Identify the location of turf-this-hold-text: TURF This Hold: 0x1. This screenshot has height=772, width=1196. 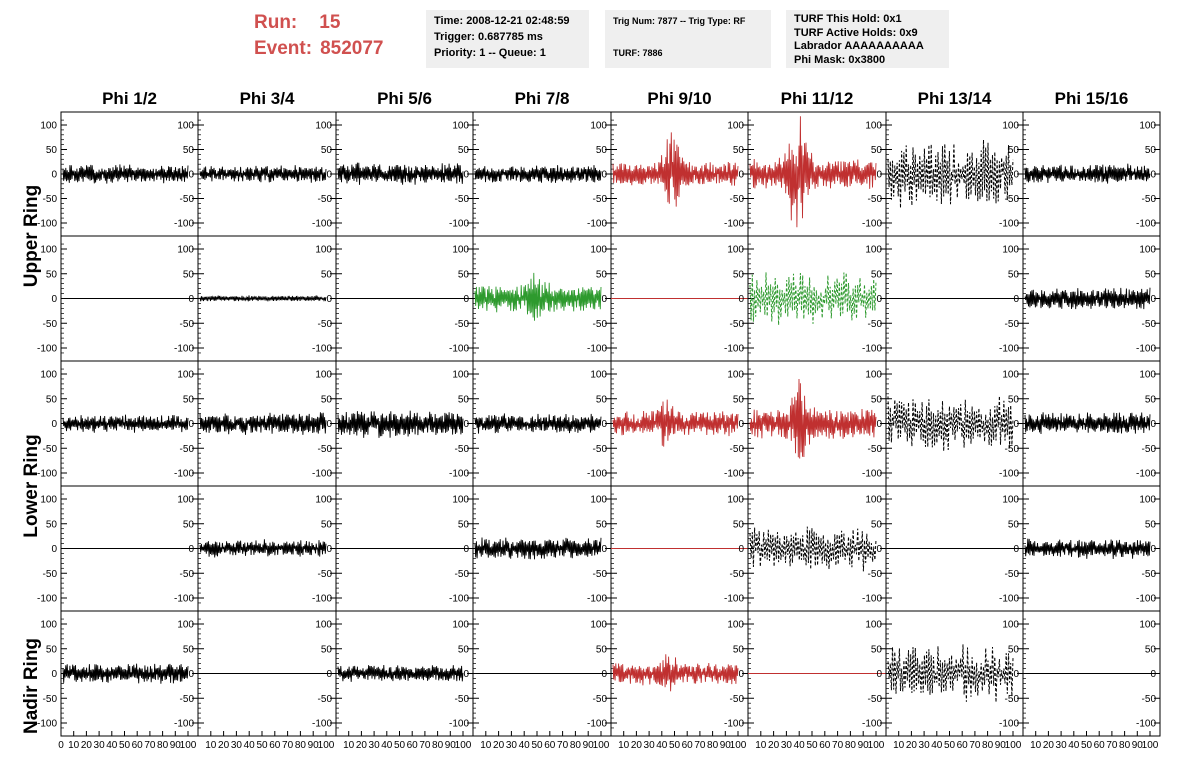
(848, 19).